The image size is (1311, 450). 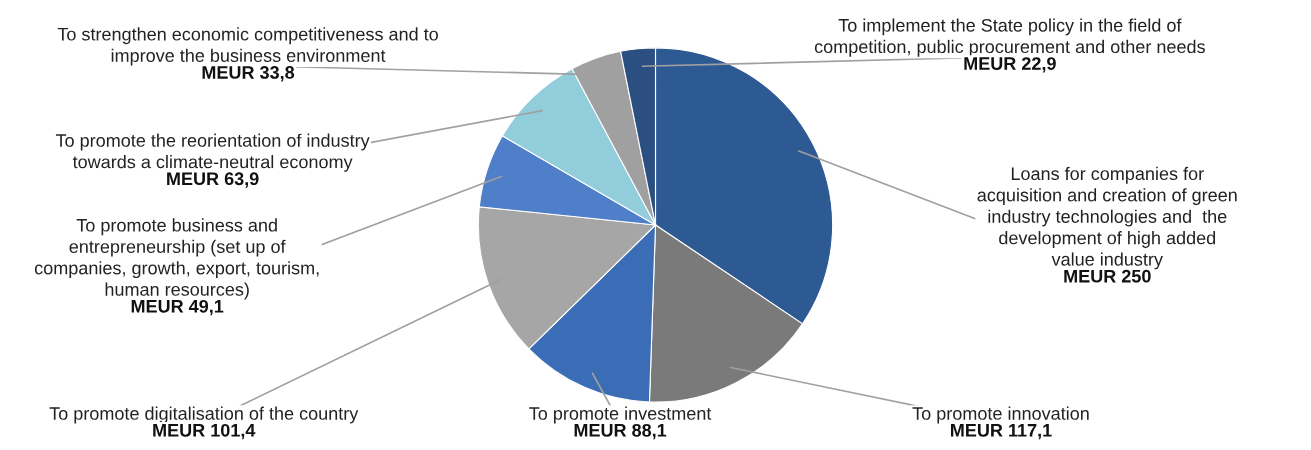 What do you see at coordinates (1001, 432) in the screenshot?
I see `data-label: MEUR 117,1` at bounding box center [1001, 432].